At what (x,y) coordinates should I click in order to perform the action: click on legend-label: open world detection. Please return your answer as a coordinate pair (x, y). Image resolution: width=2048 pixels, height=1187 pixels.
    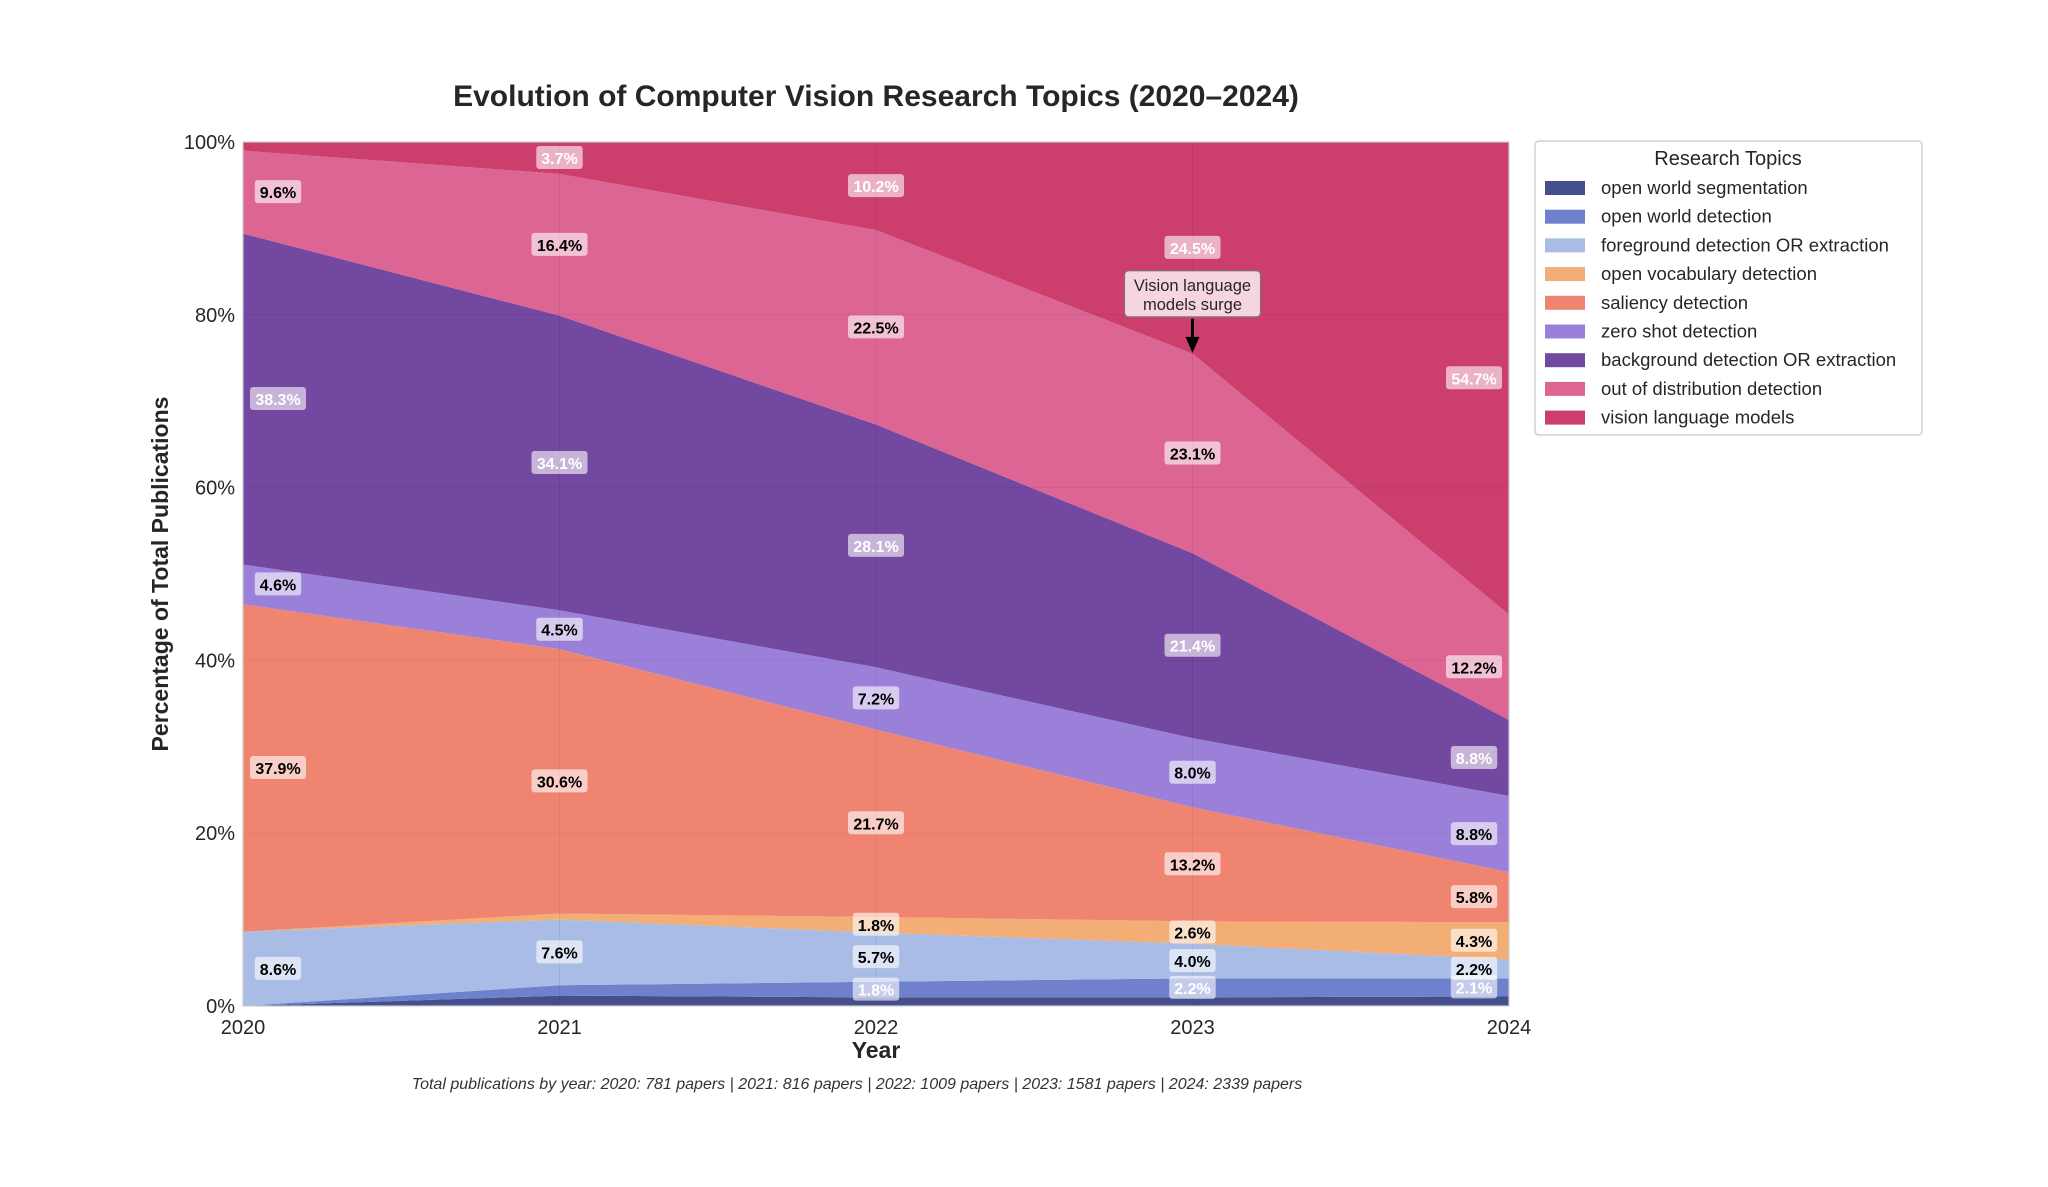
    Looking at the image, I should click on (1686, 216).